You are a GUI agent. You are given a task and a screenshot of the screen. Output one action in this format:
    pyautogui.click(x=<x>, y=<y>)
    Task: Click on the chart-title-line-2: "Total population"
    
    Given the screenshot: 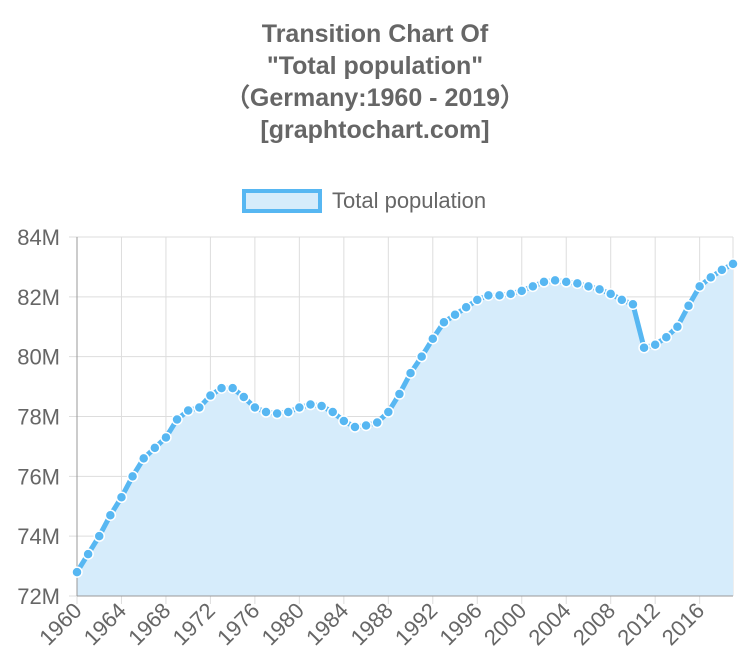 What is the action you would take?
    pyautogui.click(x=375, y=66)
    